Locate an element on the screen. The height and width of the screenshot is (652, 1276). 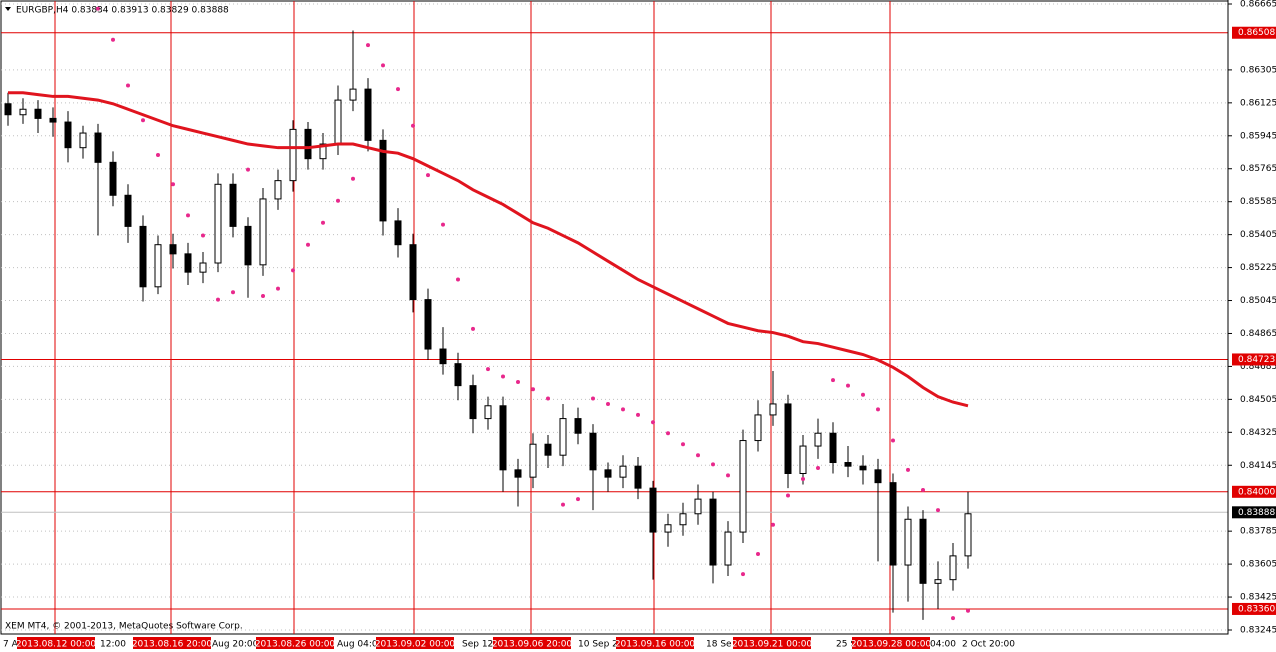
y-tick-label: 0.86665 is located at coordinates (1258, 5).